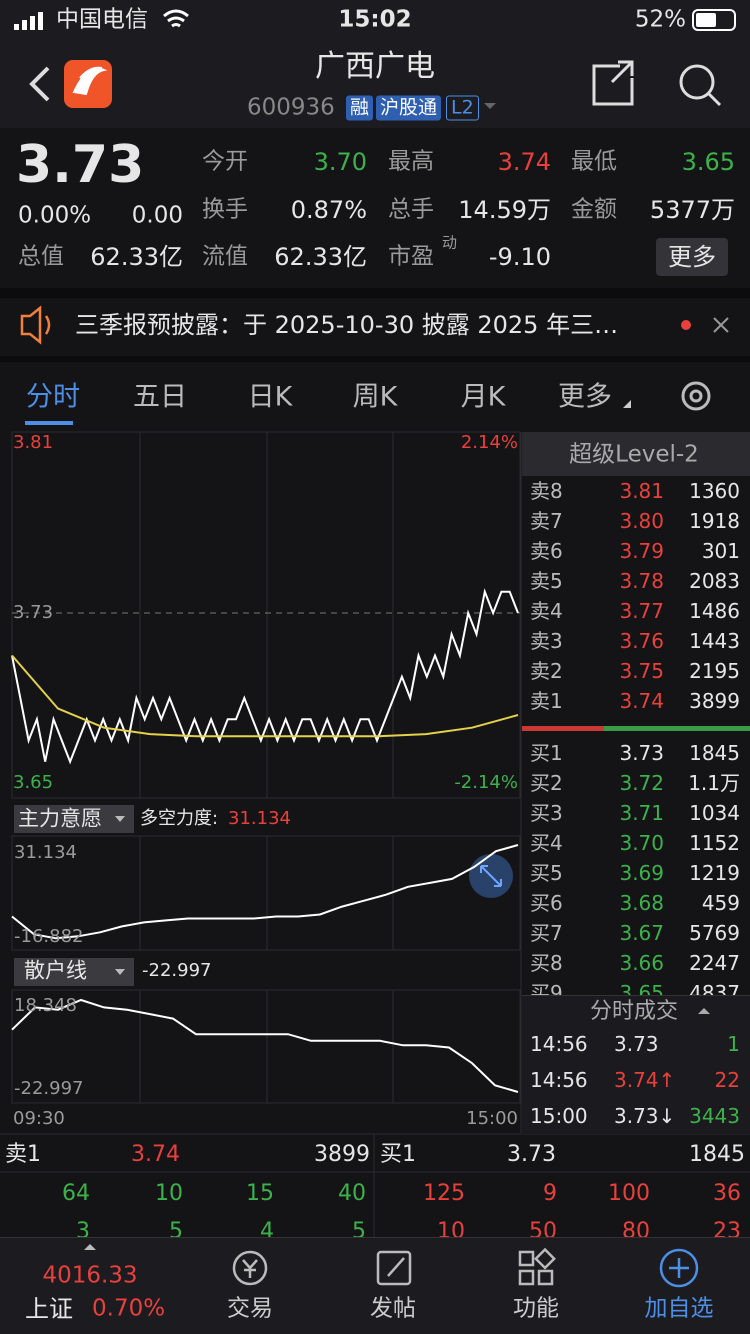 This screenshot has height=1334, width=750. What do you see at coordinates (714, 521) in the screenshot?
I see `book-volume: 1918` at bounding box center [714, 521].